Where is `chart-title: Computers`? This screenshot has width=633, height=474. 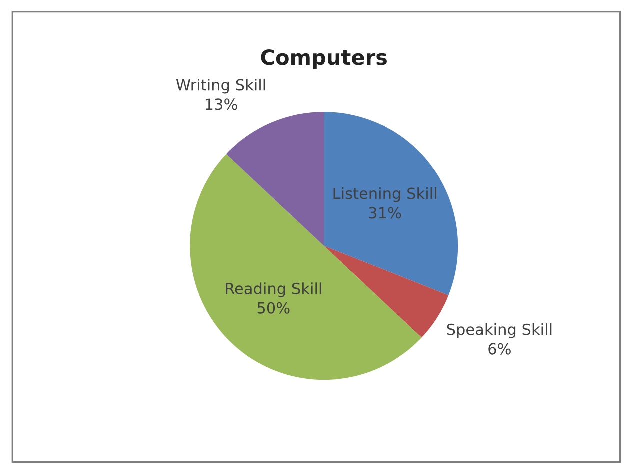
chart-title: Computers is located at coordinates (324, 60).